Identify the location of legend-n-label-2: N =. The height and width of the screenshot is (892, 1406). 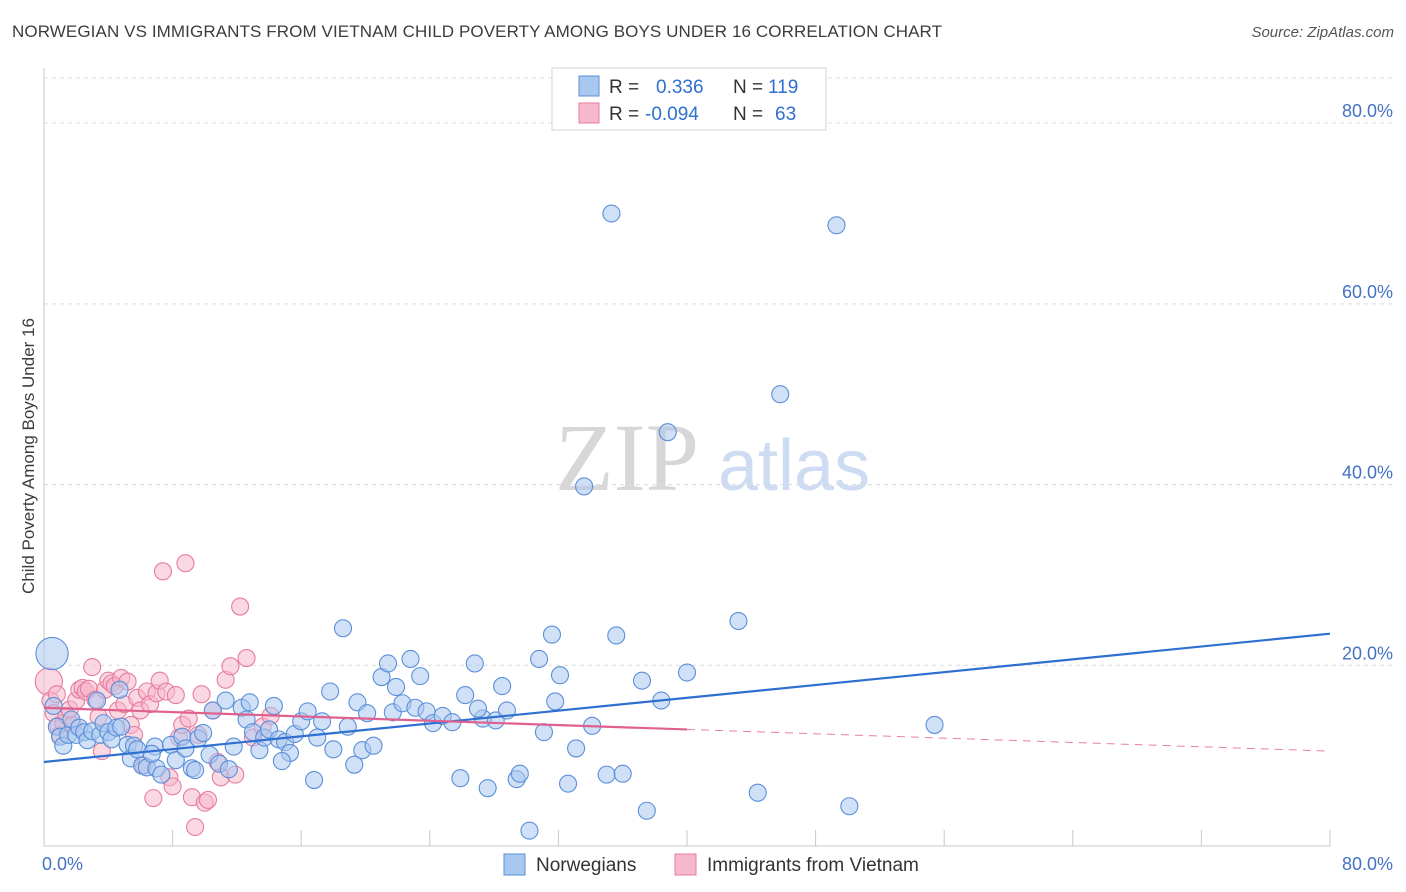
(748, 114).